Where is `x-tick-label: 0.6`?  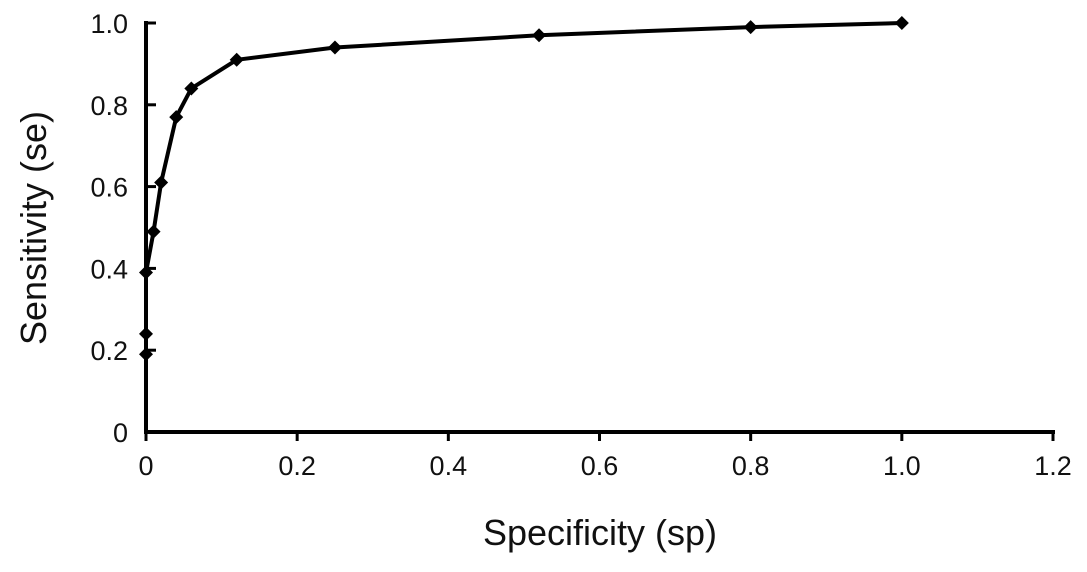
x-tick-label: 0.6 is located at coordinates (600, 466).